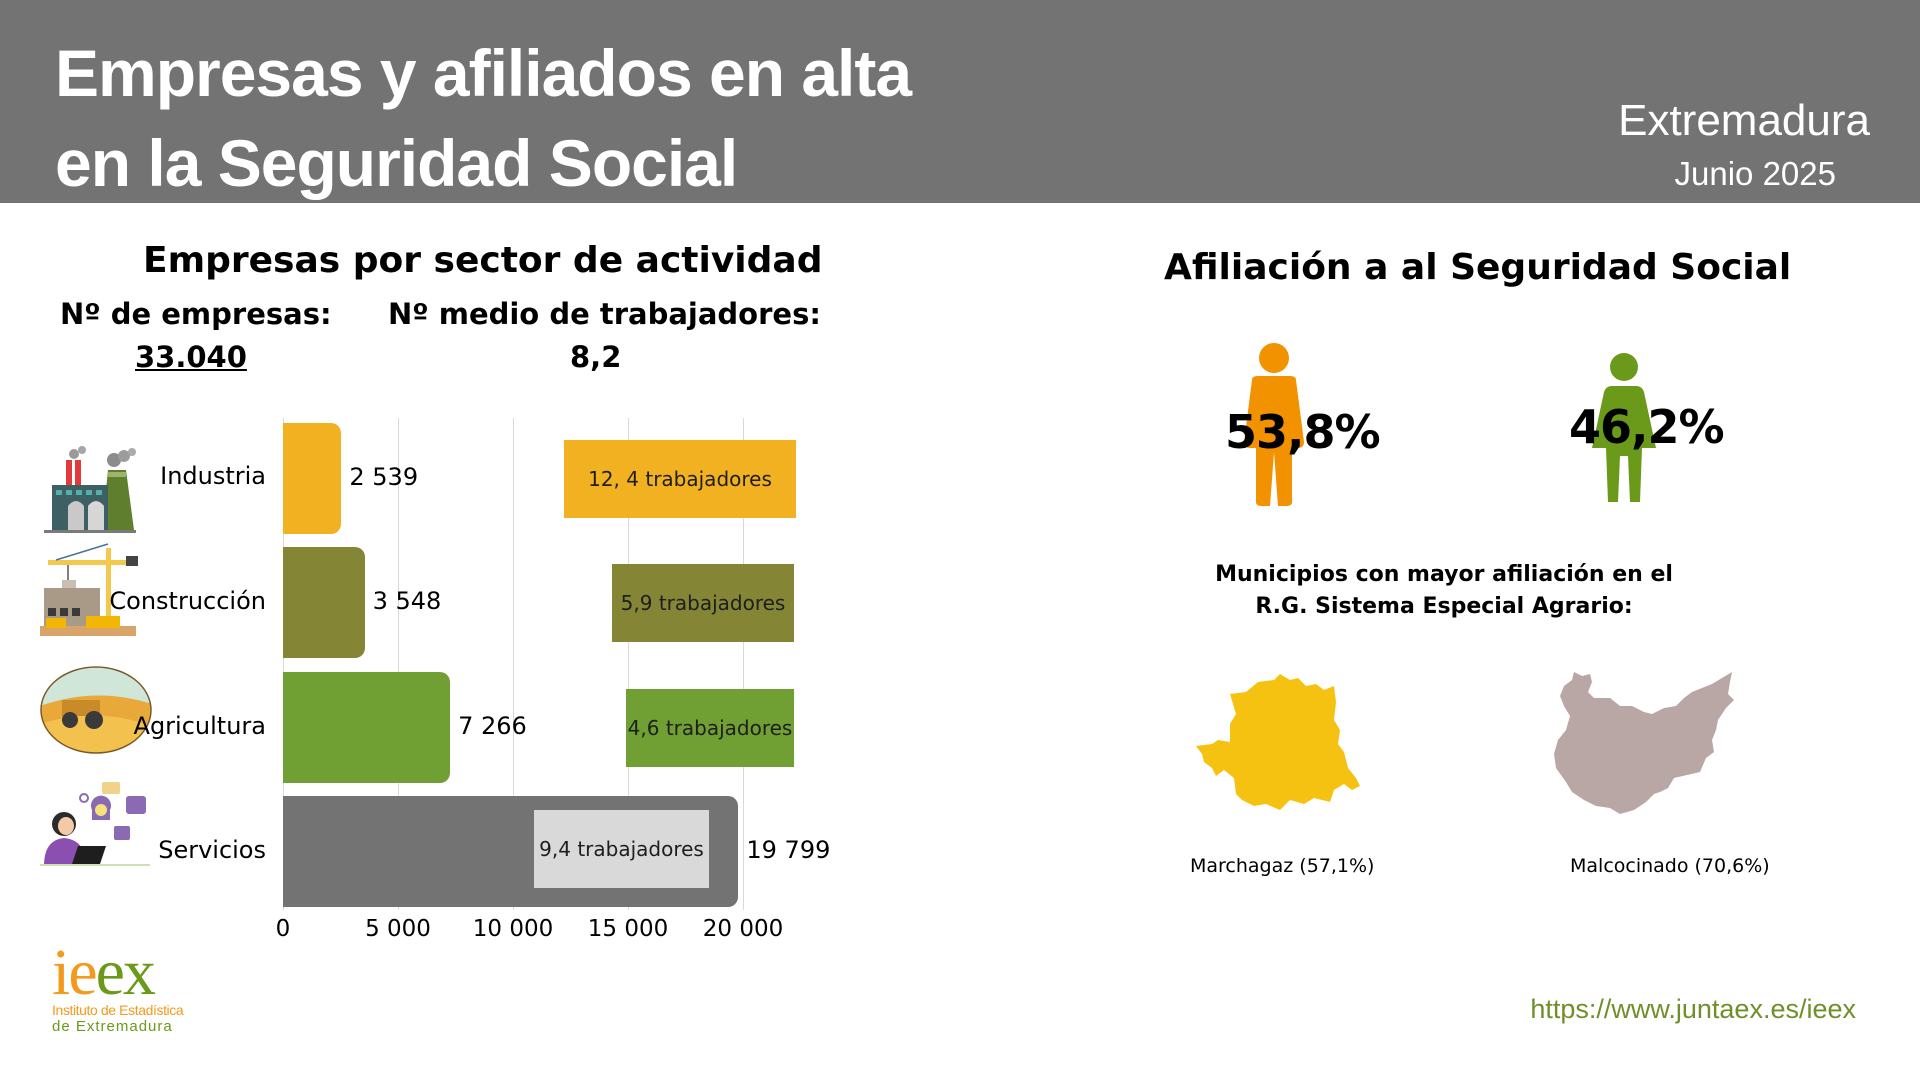 This screenshot has width=1920, height=1080. What do you see at coordinates (483, 260) in the screenshot?
I see `empresas-heading: Empresas por sector de actividad` at bounding box center [483, 260].